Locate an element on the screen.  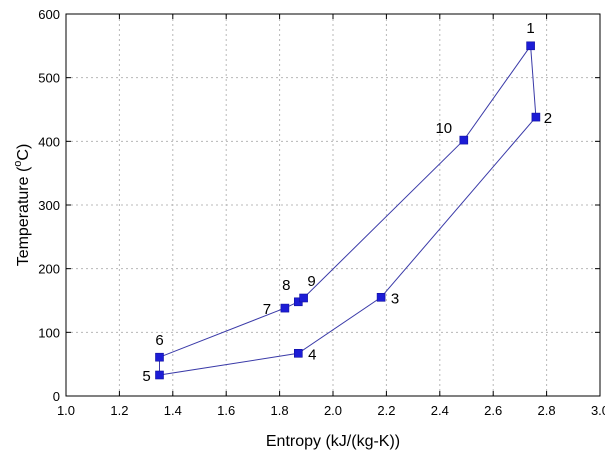
point-label-5: 5 is located at coordinates (146, 376).